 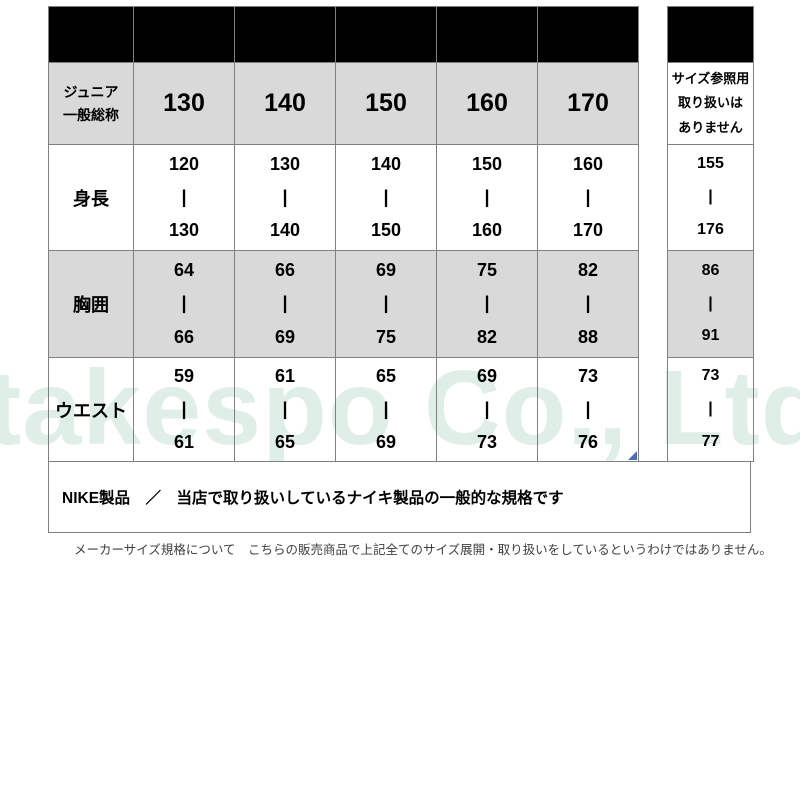 What do you see at coordinates (285, 409) in the screenshot?
I see `waist-range-cell: 61 | 65` at bounding box center [285, 409].